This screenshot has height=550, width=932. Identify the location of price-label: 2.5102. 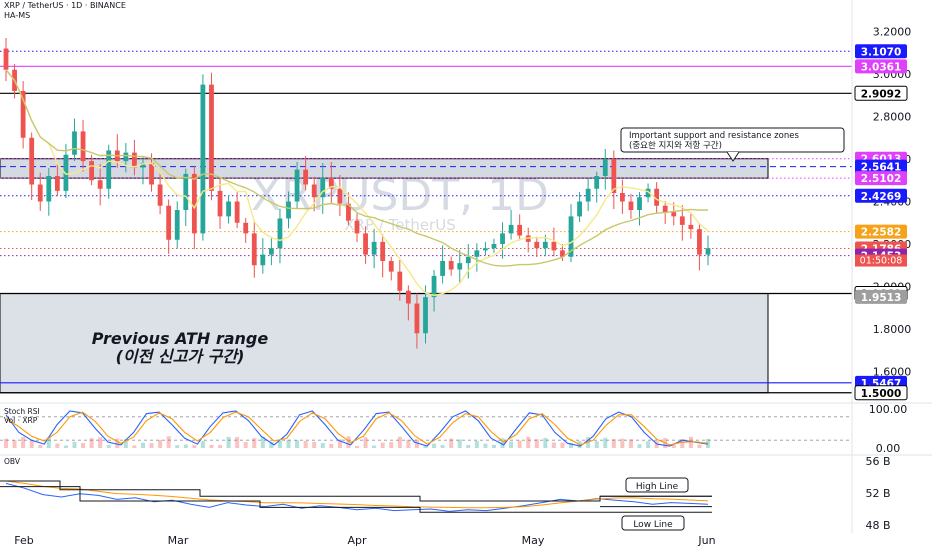
(881, 179).